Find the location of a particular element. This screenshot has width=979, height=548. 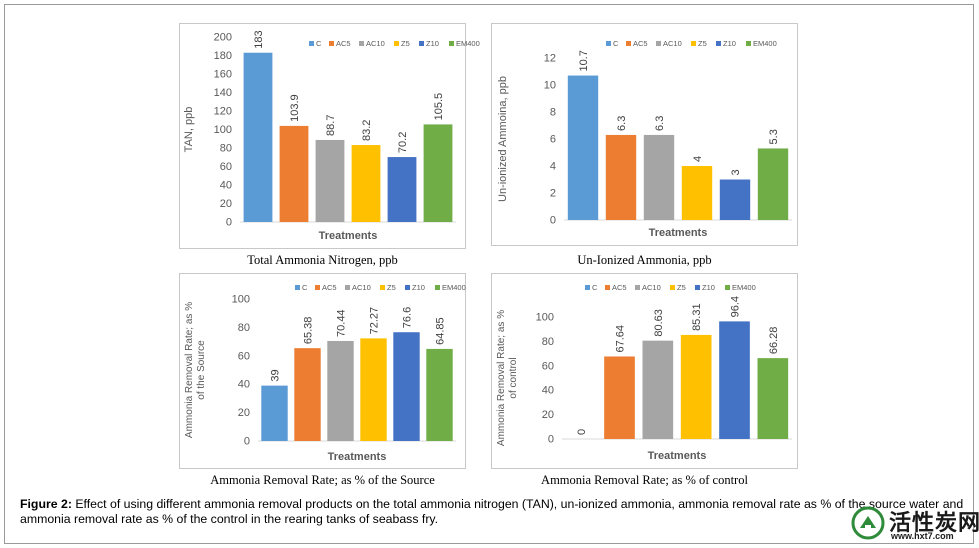

data-label: 70.2 is located at coordinates (403, 142).